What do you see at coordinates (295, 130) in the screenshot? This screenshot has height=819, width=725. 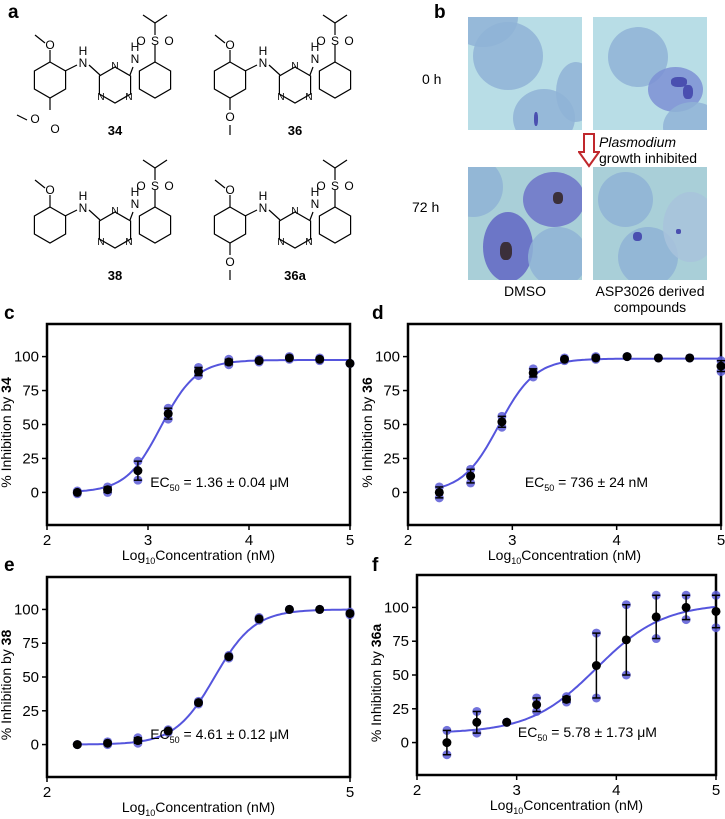 I see `compound-label: 36` at bounding box center [295, 130].